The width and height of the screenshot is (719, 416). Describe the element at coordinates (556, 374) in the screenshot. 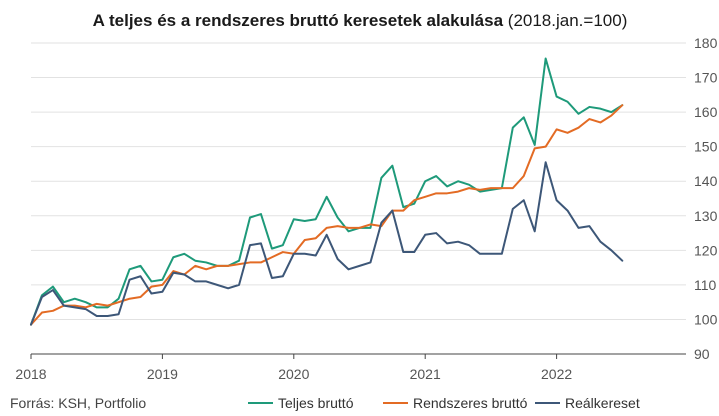

I see `x-tick-label: 2022` at that location.